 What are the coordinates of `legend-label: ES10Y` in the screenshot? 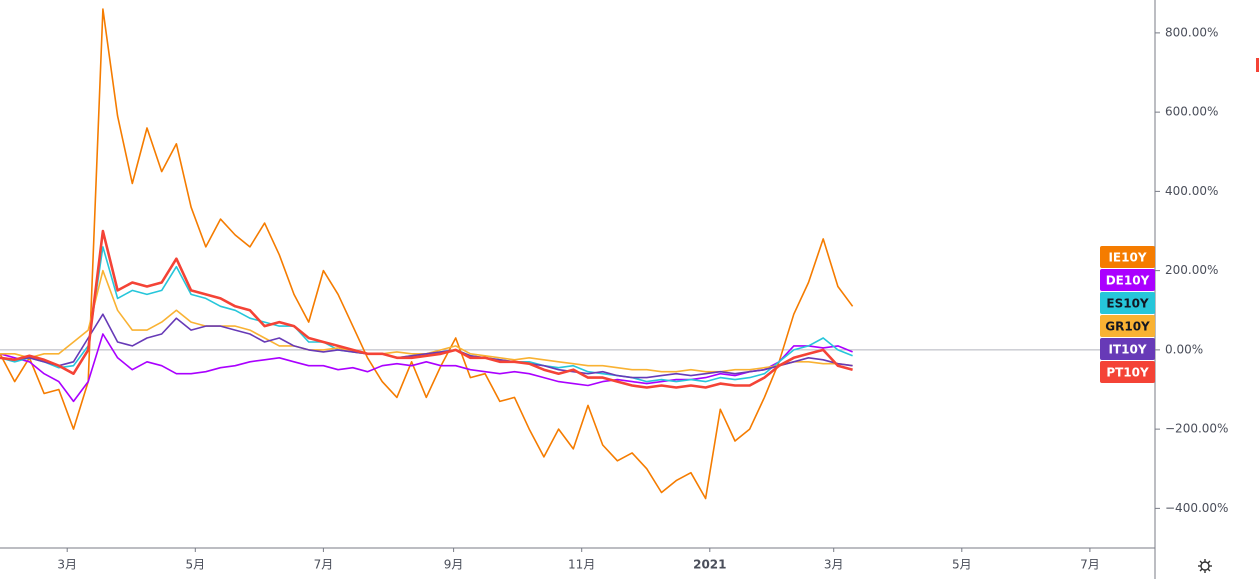 It's located at (1127, 304).